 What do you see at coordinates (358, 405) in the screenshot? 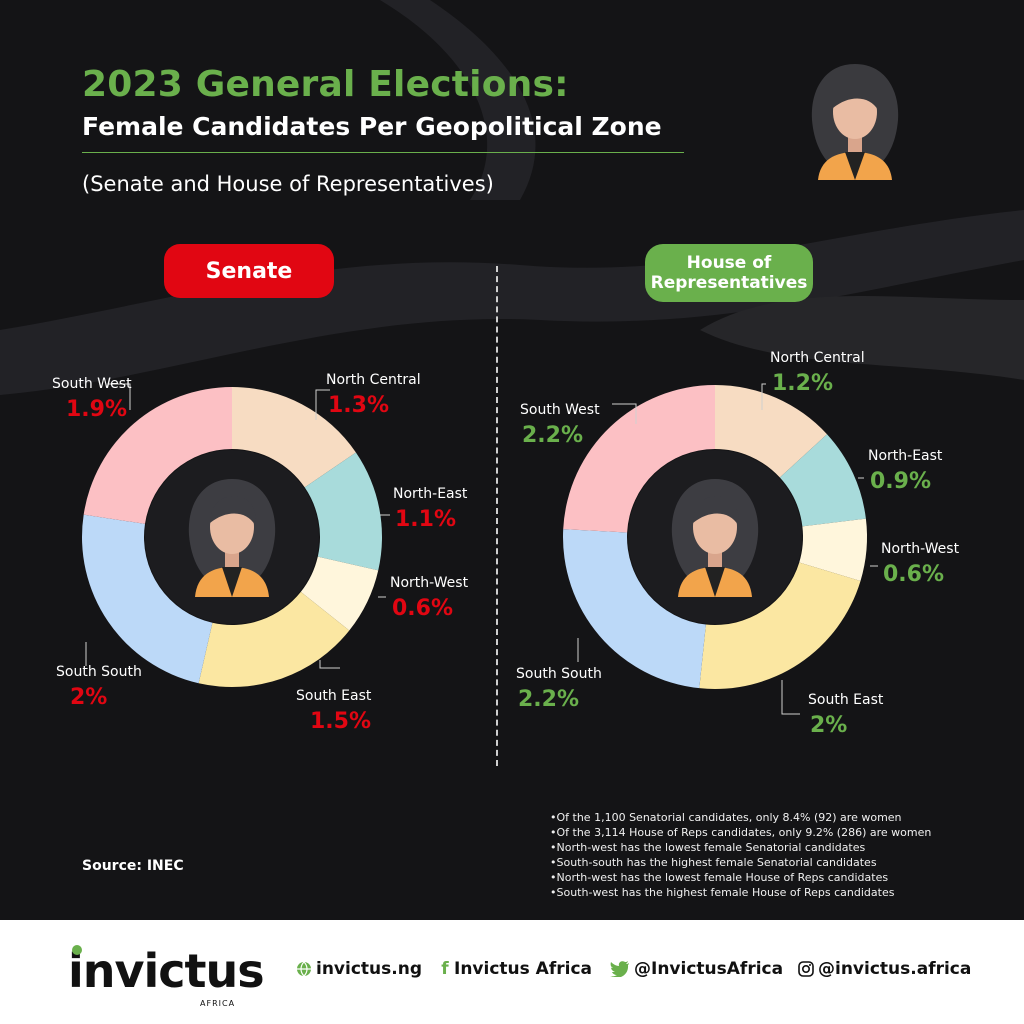
I see `value-label-north-central: 1.3%` at bounding box center [358, 405].